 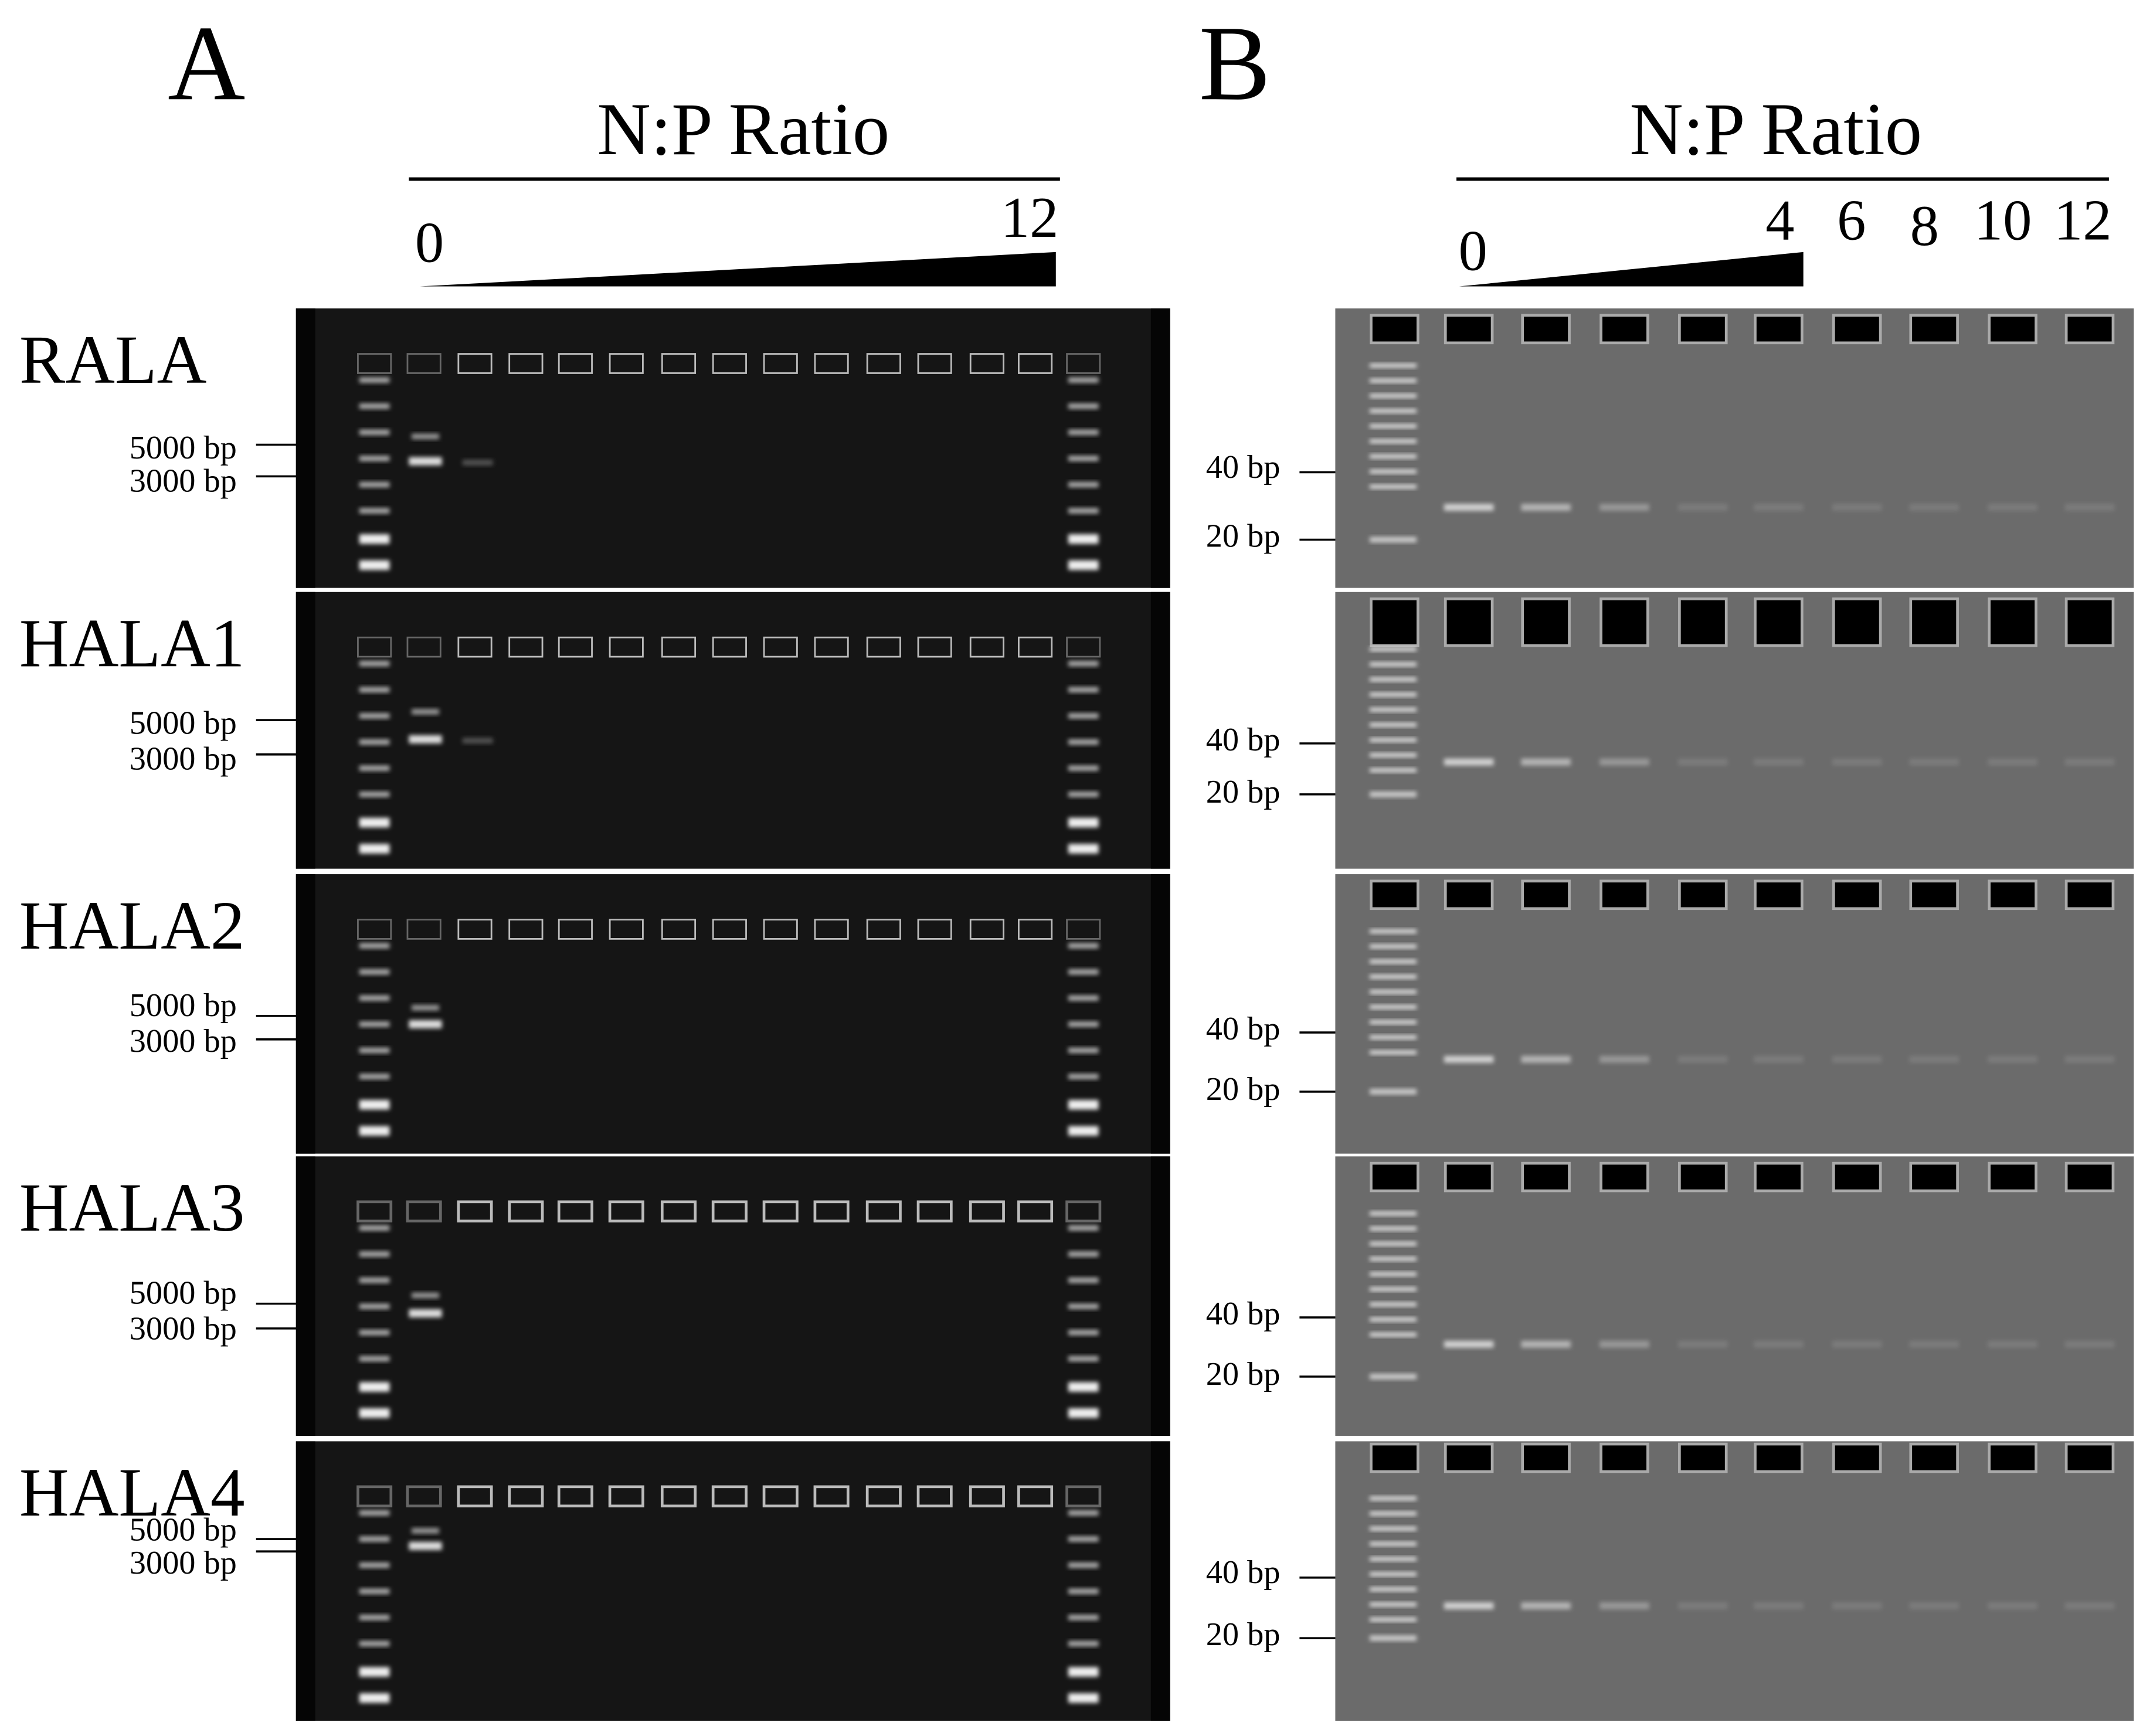 I want to click on ratio-wedge, so click(x=738, y=269).